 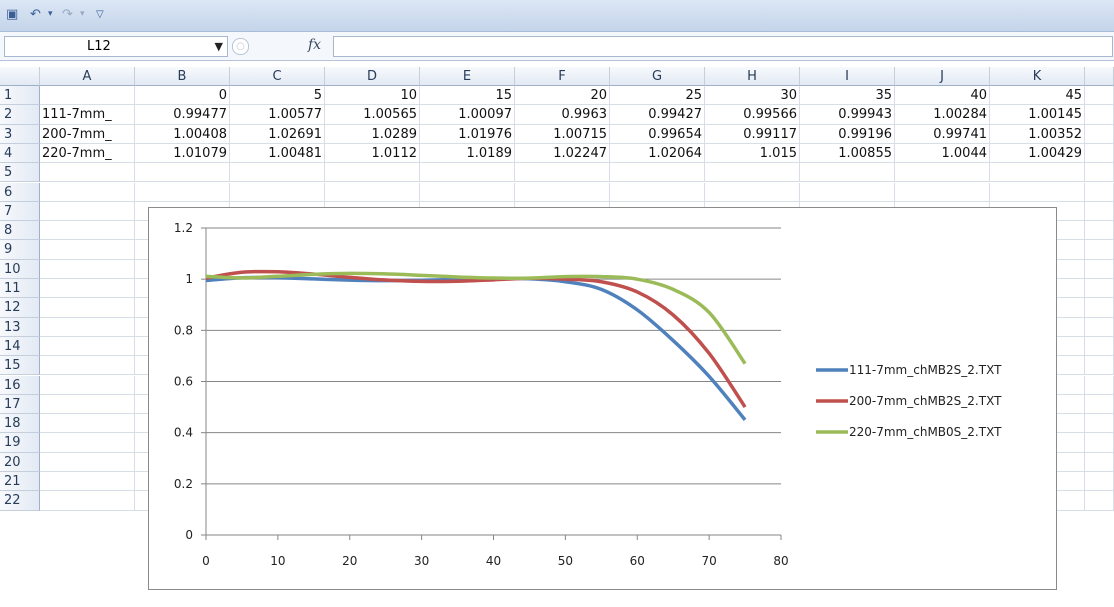 I want to click on column-header: E, so click(x=467, y=76).